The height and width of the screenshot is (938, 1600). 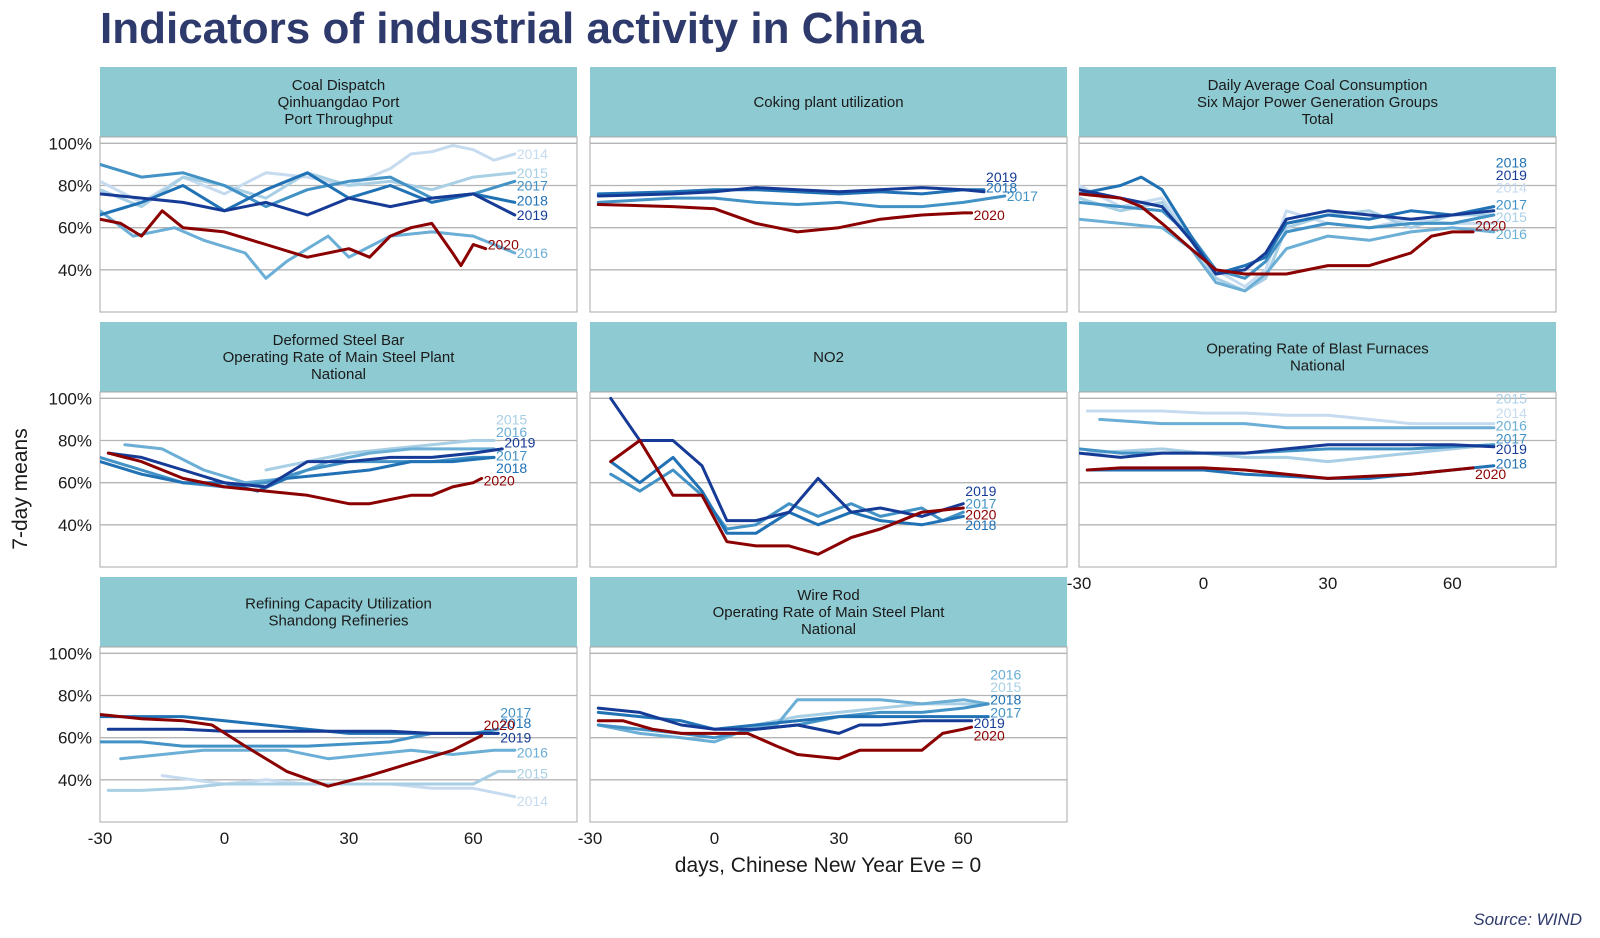 What do you see at coordinates (339, 340) in the screenshot?
I see `facet-title-line: Deformed Steel Bar` at bounding box center [339, 340].